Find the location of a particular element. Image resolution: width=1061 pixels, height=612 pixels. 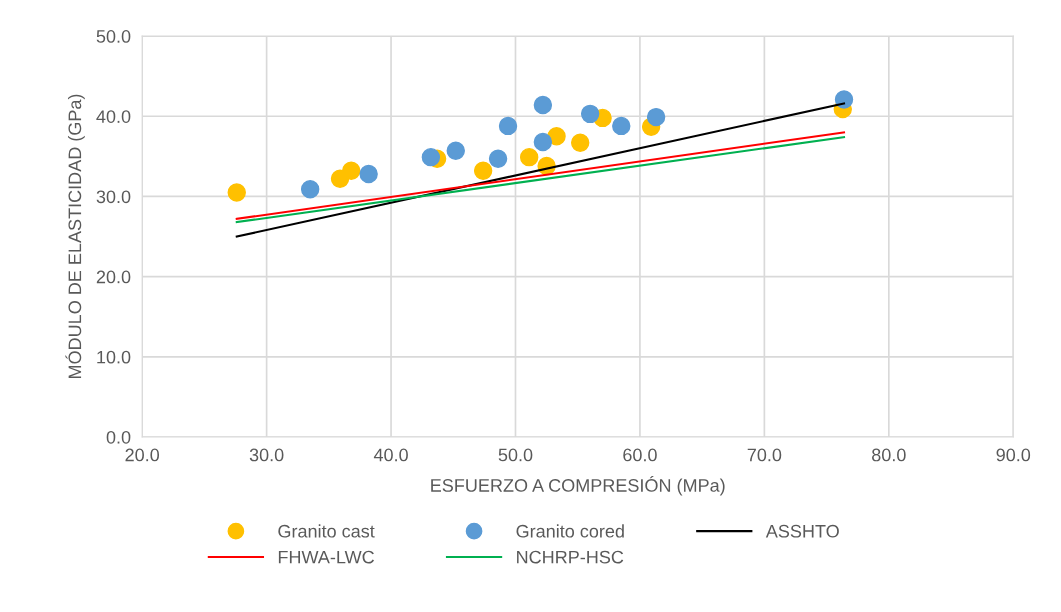

y-tick-label: 20.0 is located at coordinates (113, 277).